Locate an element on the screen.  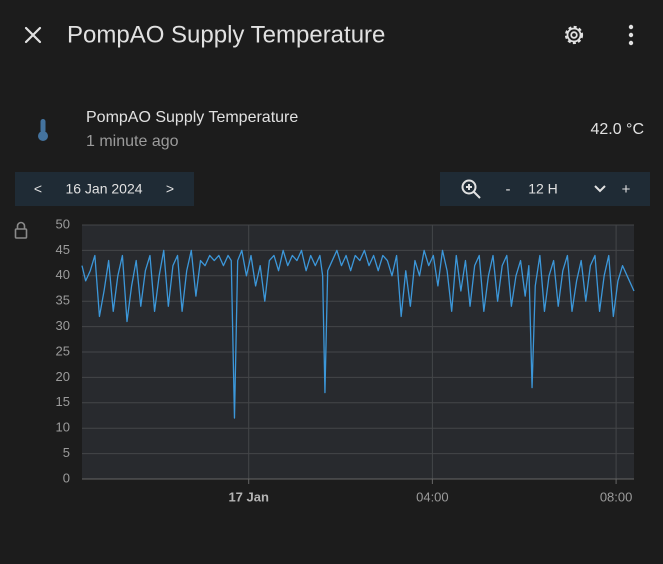
plus-button: + is located at coordinates (626, 189).